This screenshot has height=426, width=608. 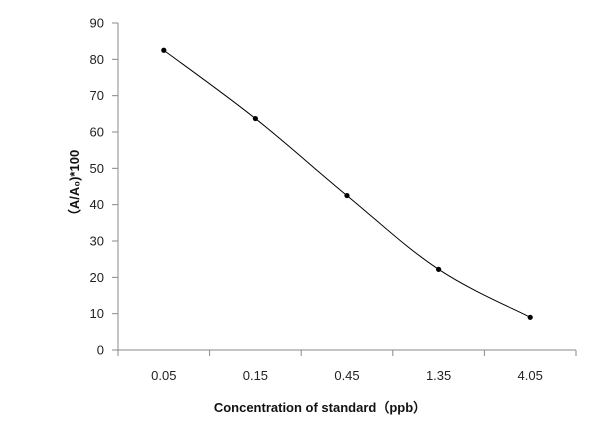 I want to click on y-axis-title: （A/A₀)*100, so click(x=74, y=186).